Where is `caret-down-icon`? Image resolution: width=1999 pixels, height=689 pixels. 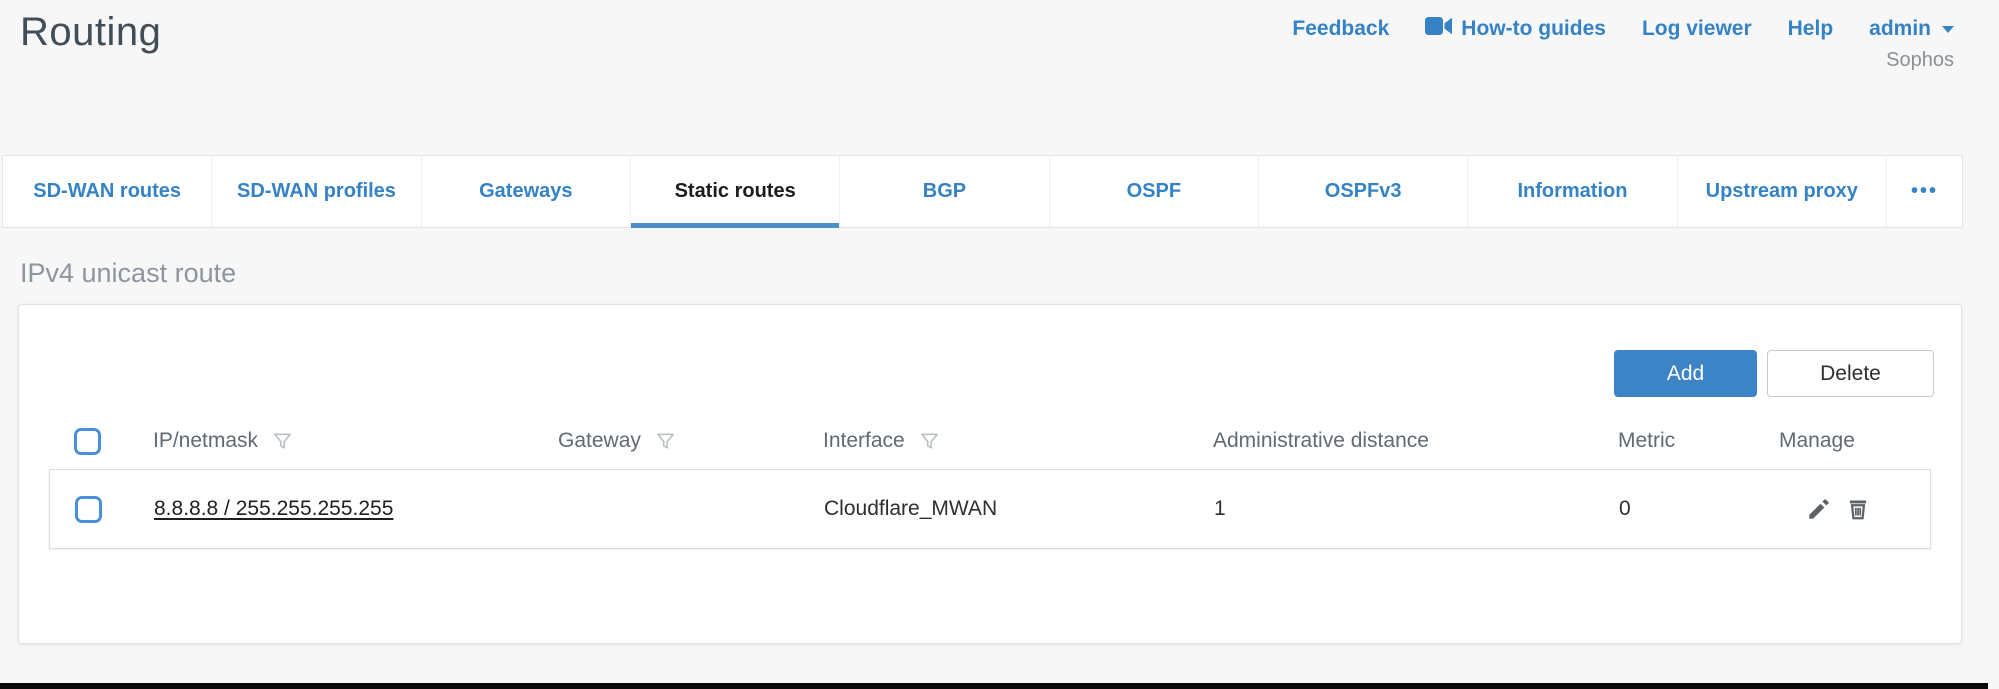
caret-down-icon is located at coordinates (1948, 29).